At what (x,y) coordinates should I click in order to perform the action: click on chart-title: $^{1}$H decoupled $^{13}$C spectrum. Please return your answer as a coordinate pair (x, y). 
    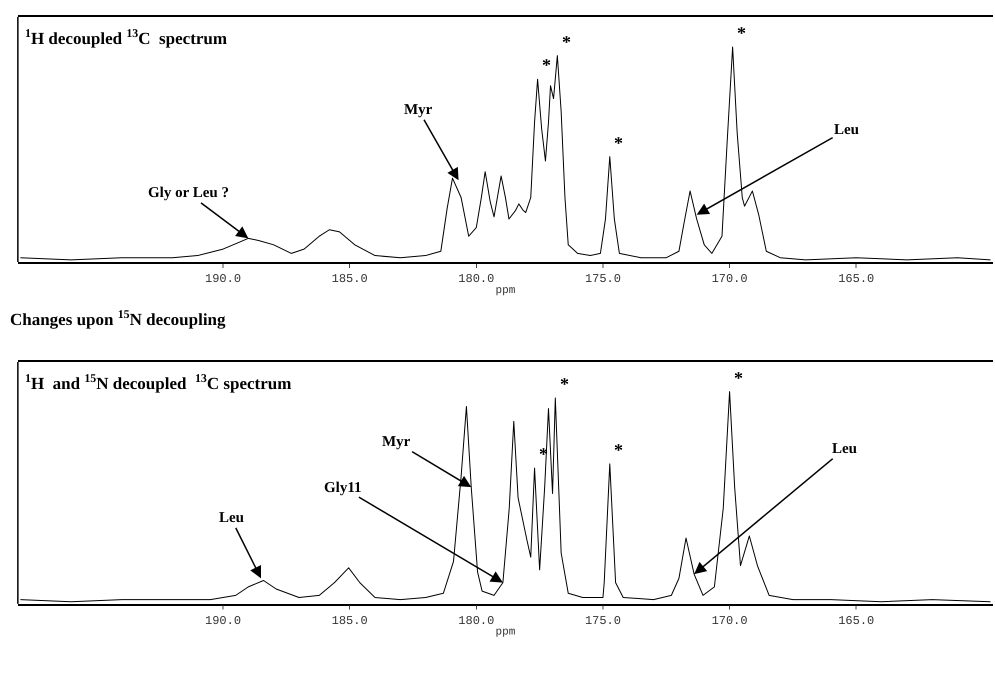
    Looking at the image, I should click on (126, 37).